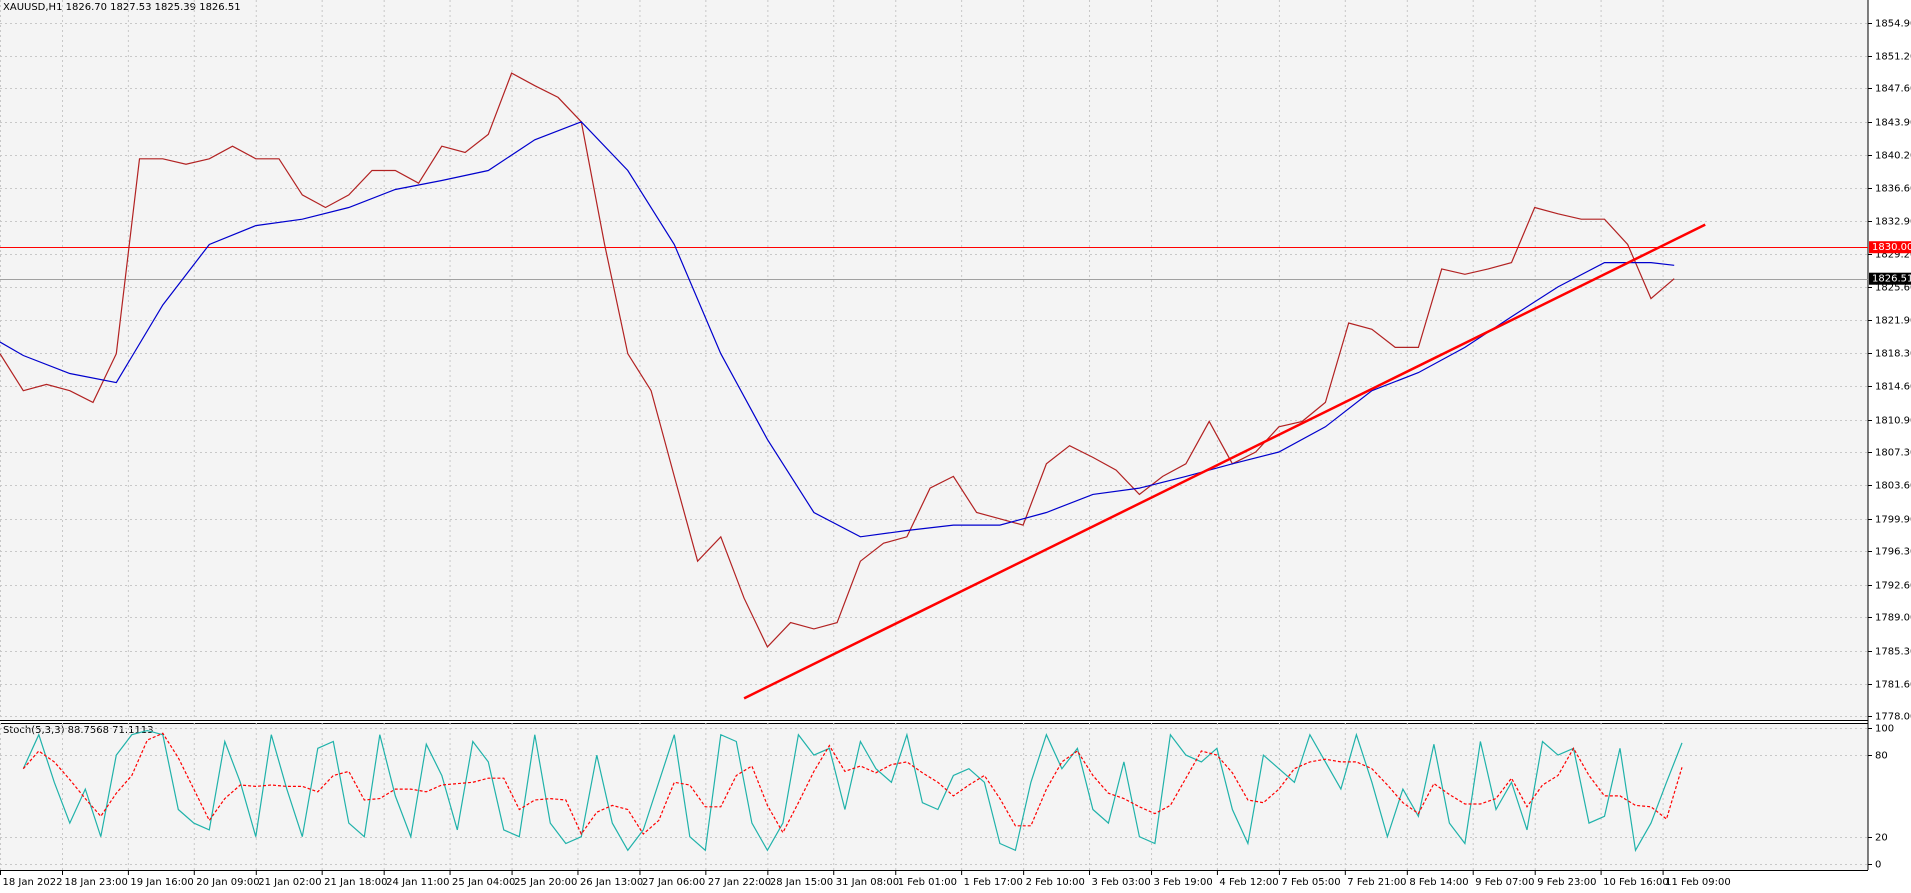 This screenshot has height=893, width=1911. Describe the element at coordinates (483, 882) in the screenshot. I see `x-tick-label: 25 Jan 04:00` at that location.